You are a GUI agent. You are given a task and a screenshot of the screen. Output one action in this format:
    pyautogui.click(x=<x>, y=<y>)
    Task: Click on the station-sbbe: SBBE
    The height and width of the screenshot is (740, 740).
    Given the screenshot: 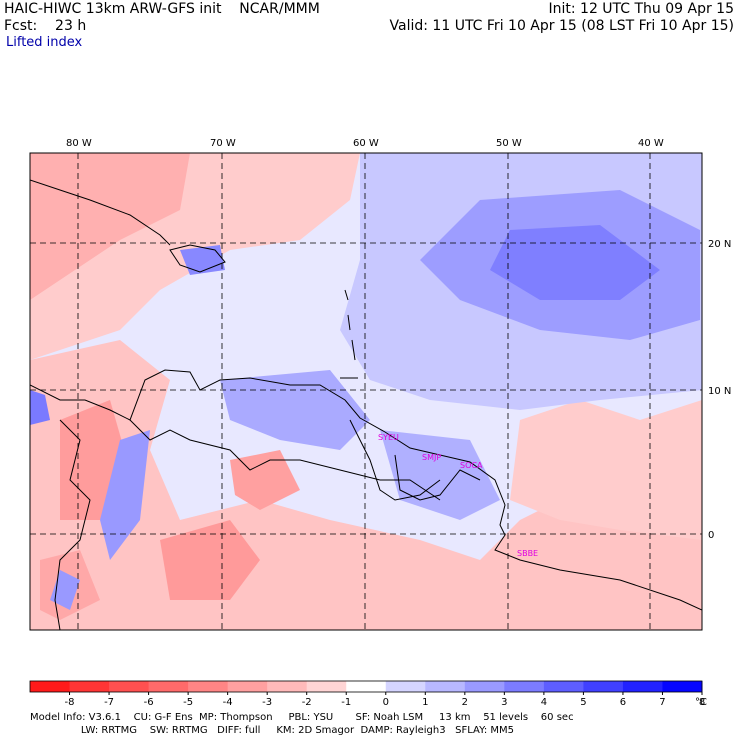 What is the action you would take?
    pyautogui.click(x=527, y=553)
    